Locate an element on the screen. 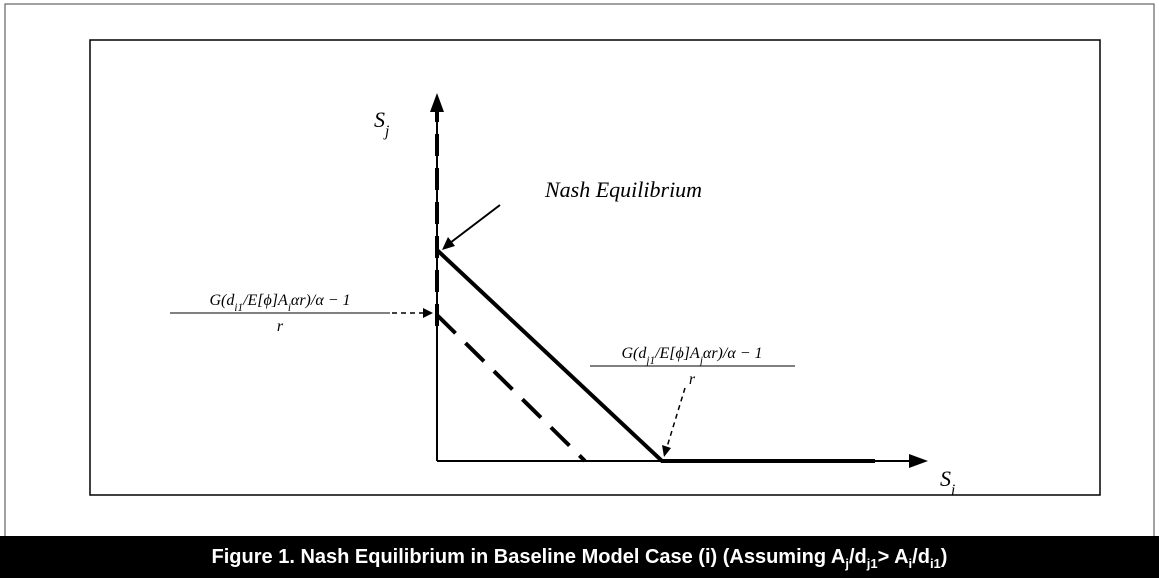 The height and width of the screenshot is (578, 1159). right-numerator: G(dj1/E[ϕ]Ajαr)/α − 1 is located at coordinates (691, 356).